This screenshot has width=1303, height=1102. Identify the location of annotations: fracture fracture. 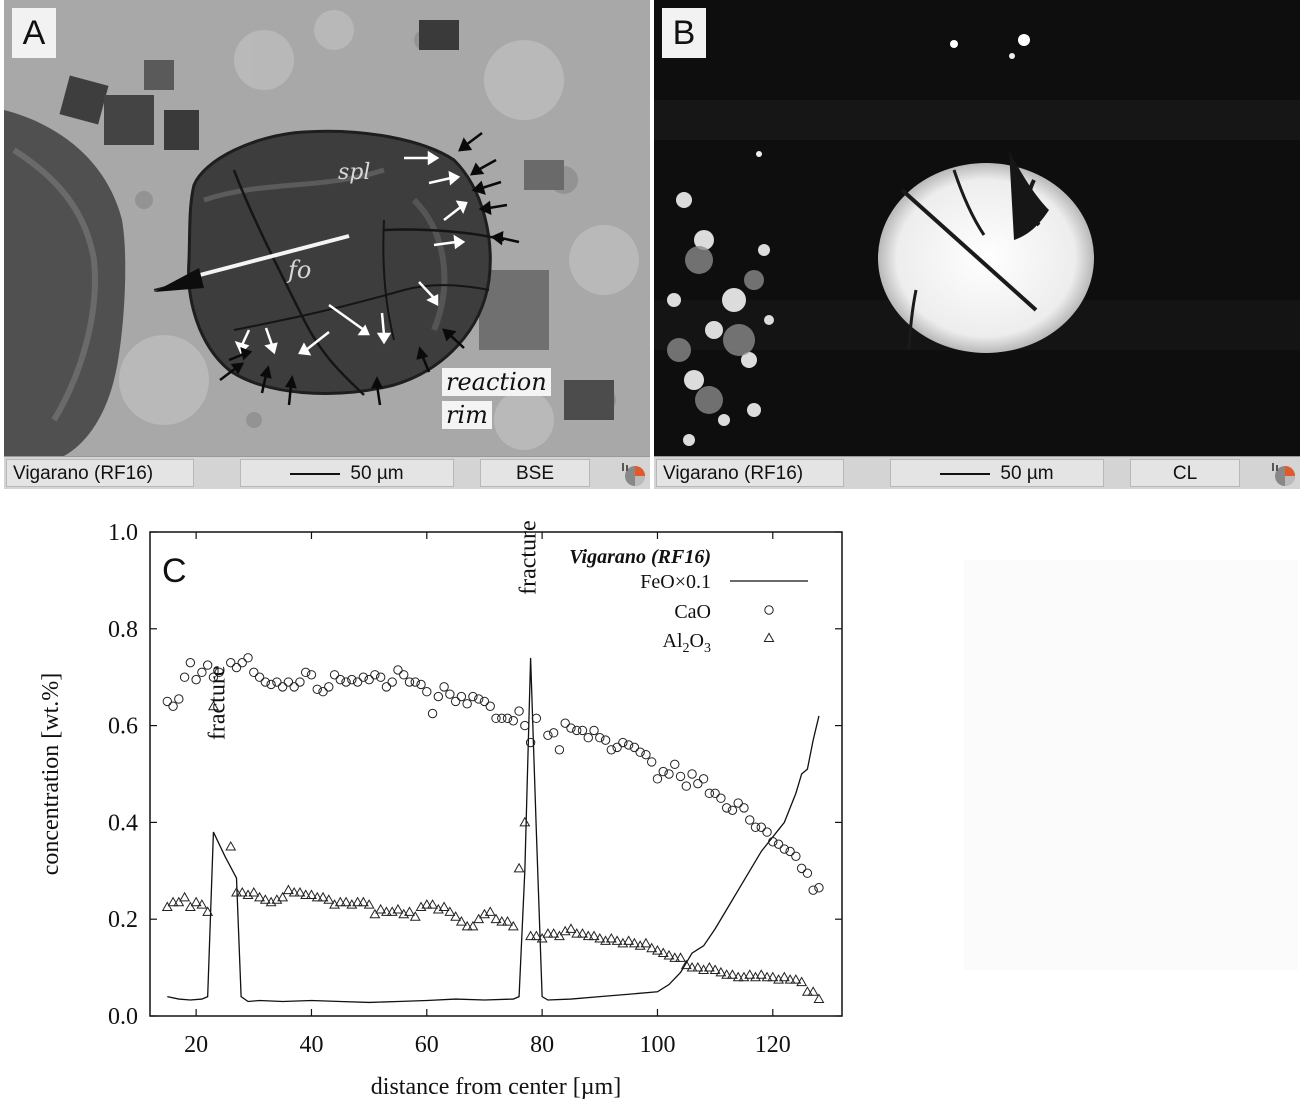
(372, 630).